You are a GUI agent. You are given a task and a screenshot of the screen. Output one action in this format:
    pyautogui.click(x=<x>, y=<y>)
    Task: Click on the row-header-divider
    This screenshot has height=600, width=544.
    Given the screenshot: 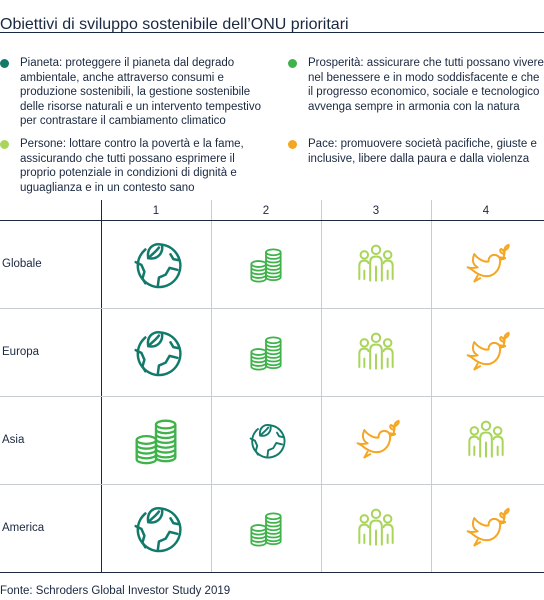 What is the action you would take?
    pyautogui.click(x=101, y=386)
    